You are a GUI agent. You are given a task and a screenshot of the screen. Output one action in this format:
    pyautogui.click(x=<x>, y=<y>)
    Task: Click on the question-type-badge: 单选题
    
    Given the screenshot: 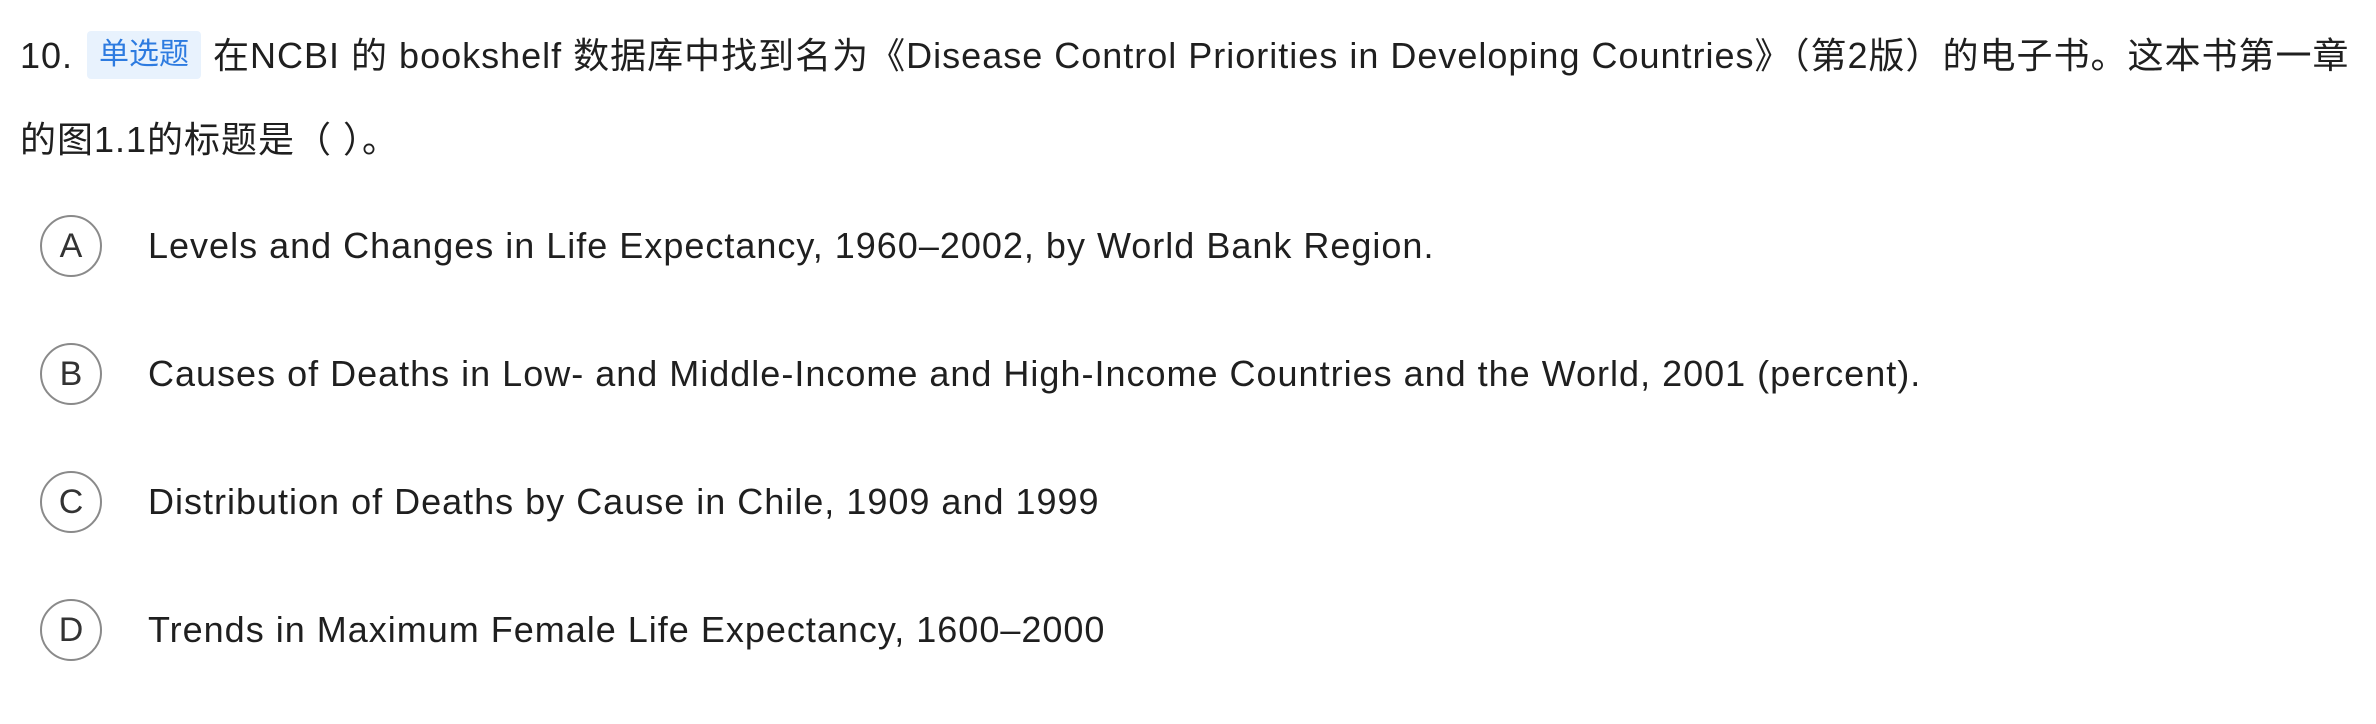 What is the action you would take?
    pyautogui.click(x=144, y=55)
    